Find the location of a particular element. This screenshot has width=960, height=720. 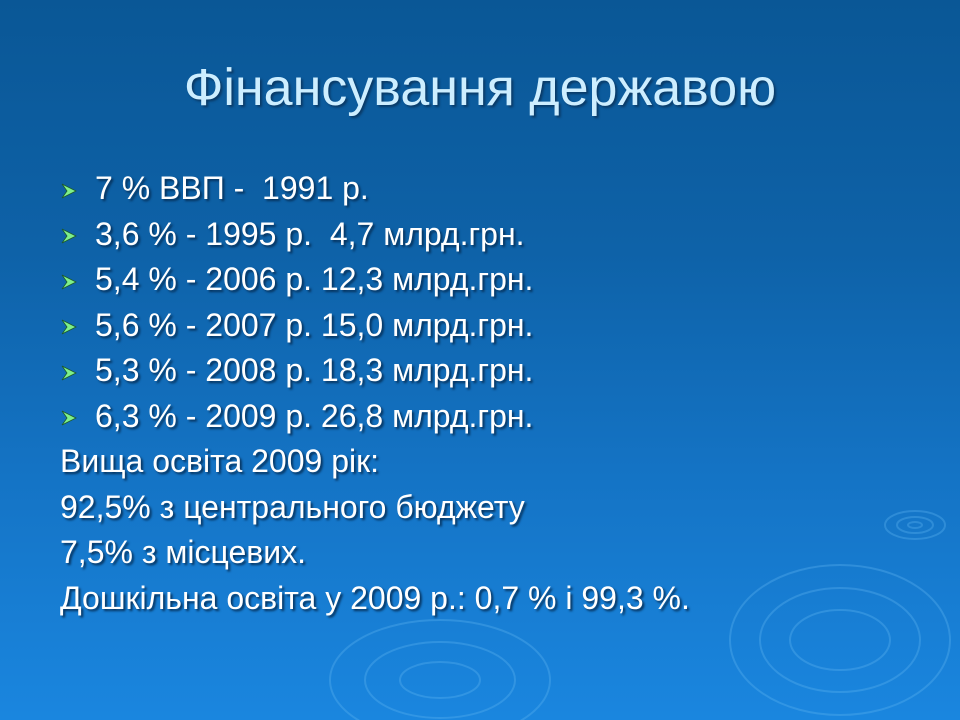

paragraph-central-budget: 92,5% з центрального бюджету is located at coordinates (292, 506).